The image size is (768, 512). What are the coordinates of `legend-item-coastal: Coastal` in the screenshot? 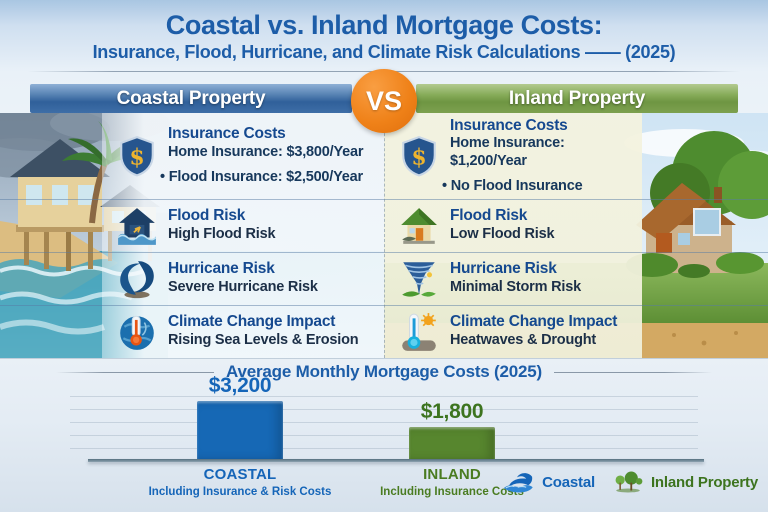 It's located at (548, 482).